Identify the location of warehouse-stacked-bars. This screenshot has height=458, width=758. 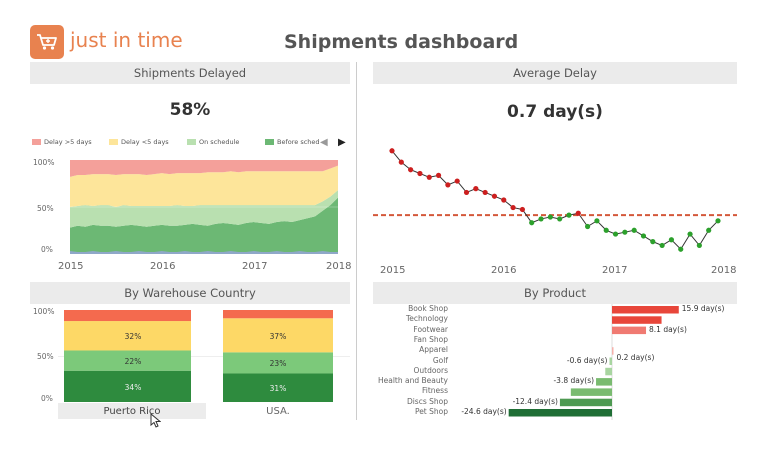
(204, 356).